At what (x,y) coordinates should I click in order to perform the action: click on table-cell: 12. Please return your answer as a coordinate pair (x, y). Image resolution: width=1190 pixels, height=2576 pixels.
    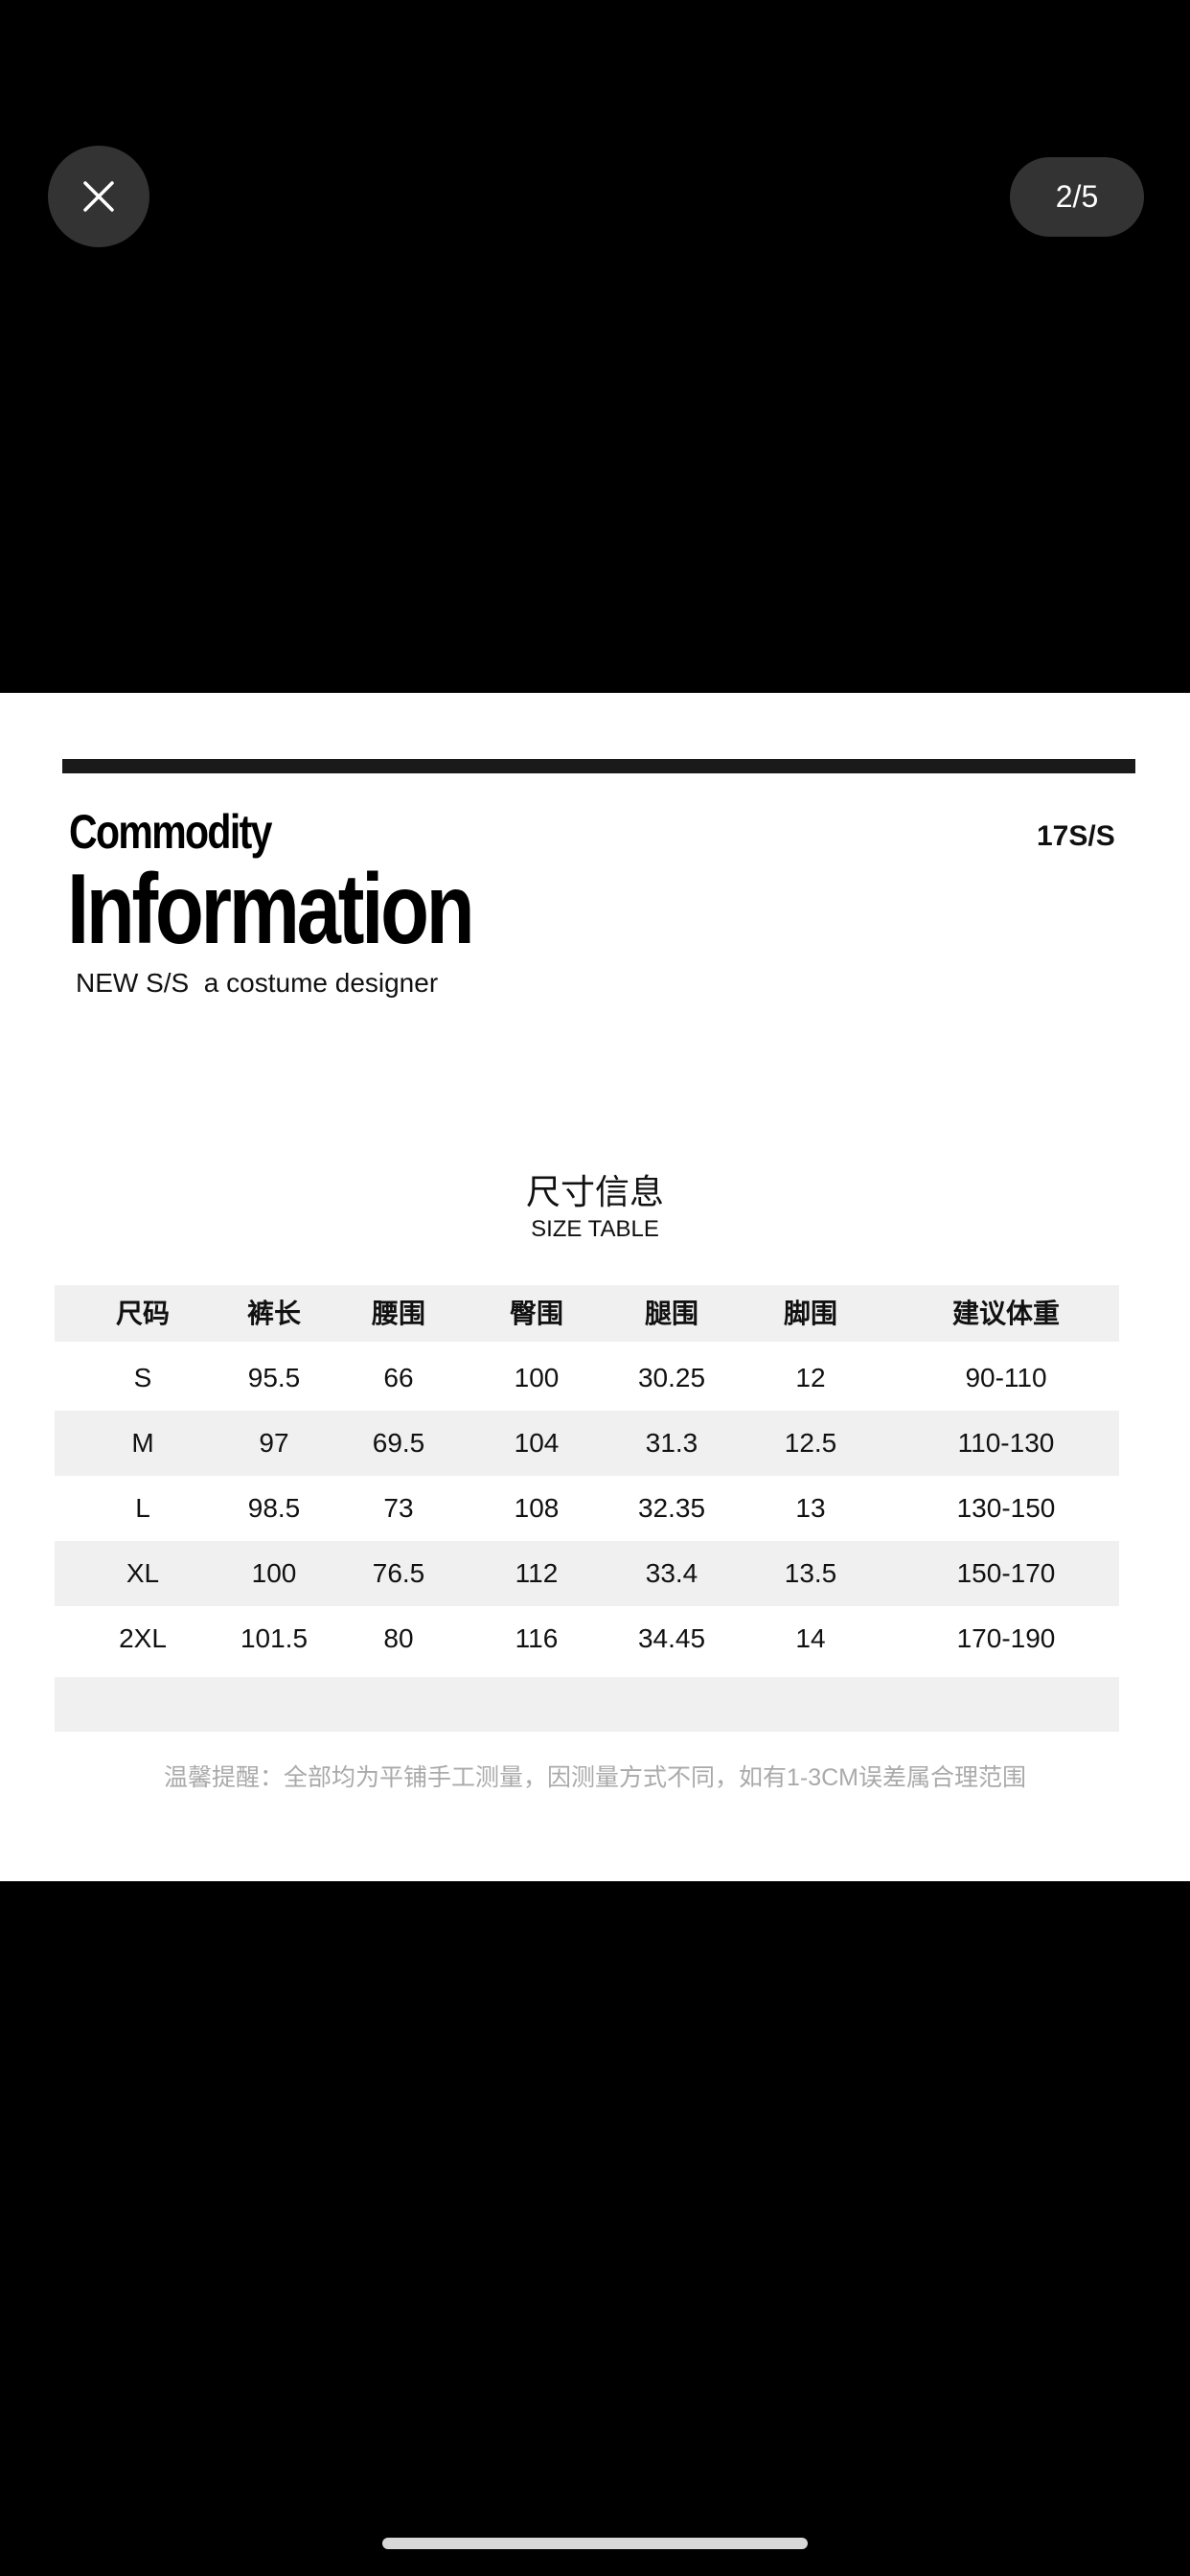
    Looking at the image, I should click on (810, 1377).